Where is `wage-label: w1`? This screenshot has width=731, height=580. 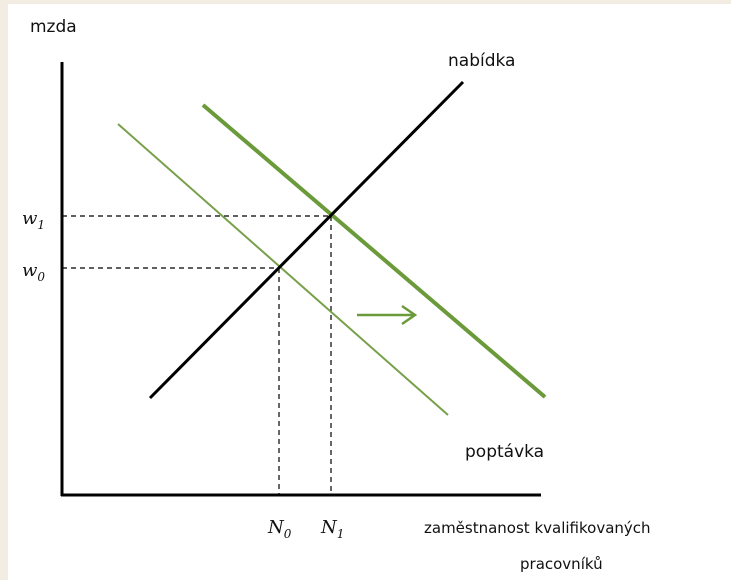
wage-label: w1 is located at coordinates (33, 220).